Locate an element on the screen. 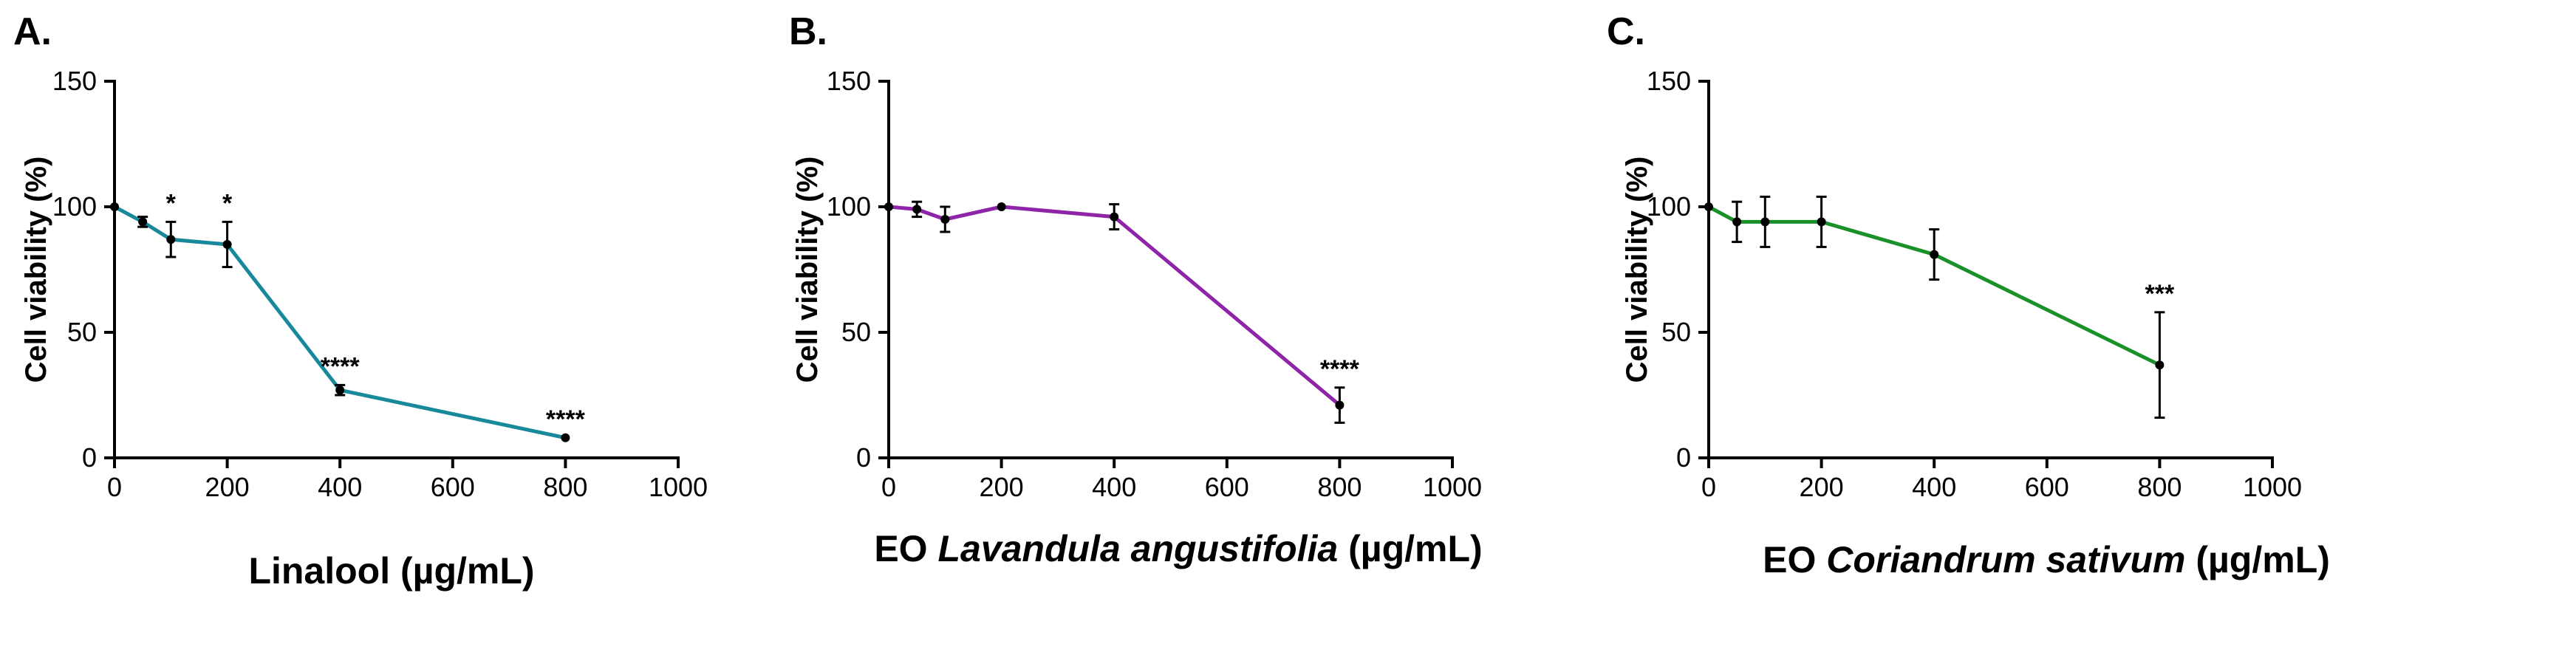 This screenshot has height=658, width=2576. x-axis-label-part: Coriandrum sativum is located at coordinates (2005, 559).